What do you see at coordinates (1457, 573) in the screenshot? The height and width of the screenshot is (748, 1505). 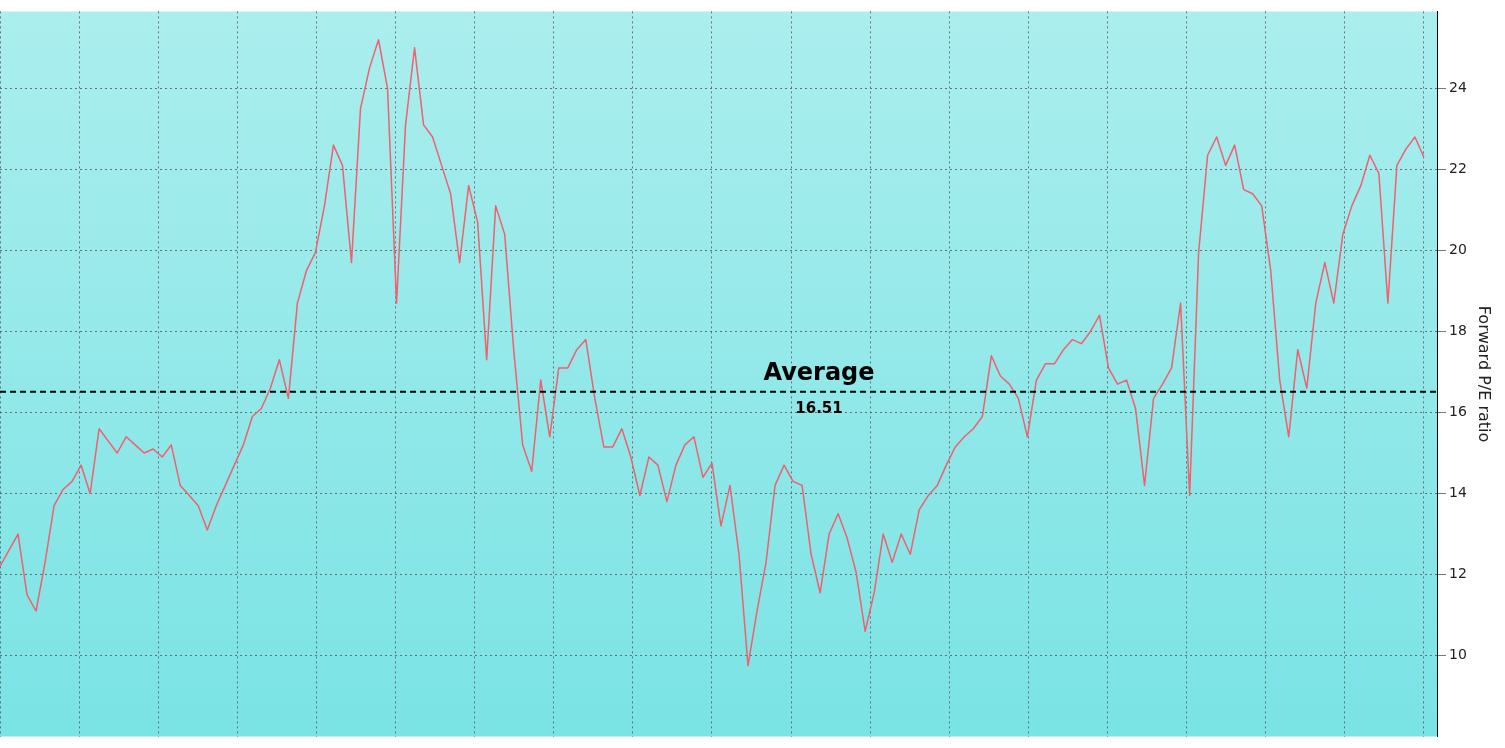 I see `y-tick-label: 12` at bounding box center [1457, 573].